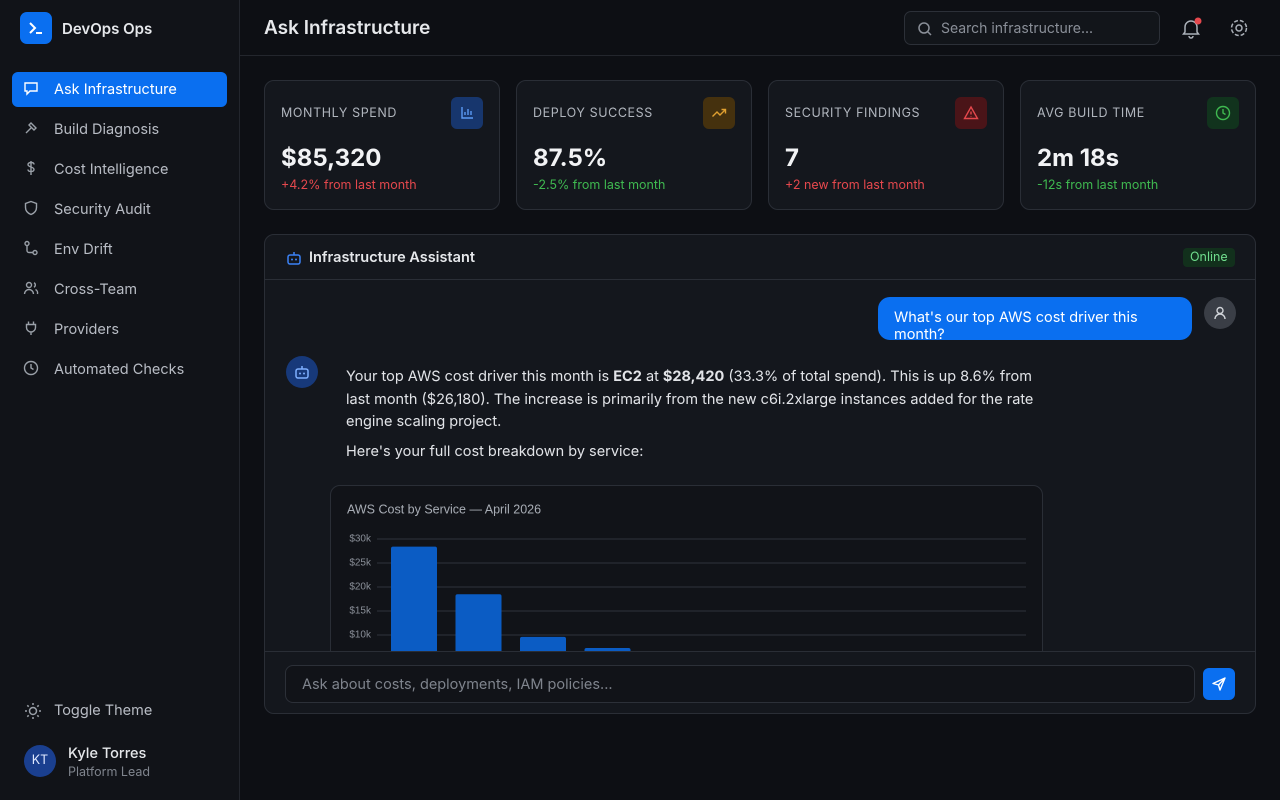 The width and height of the screenshot is (1280, 800). I want to click on nav-item: Ask Infrastructure, so click(119, 89).